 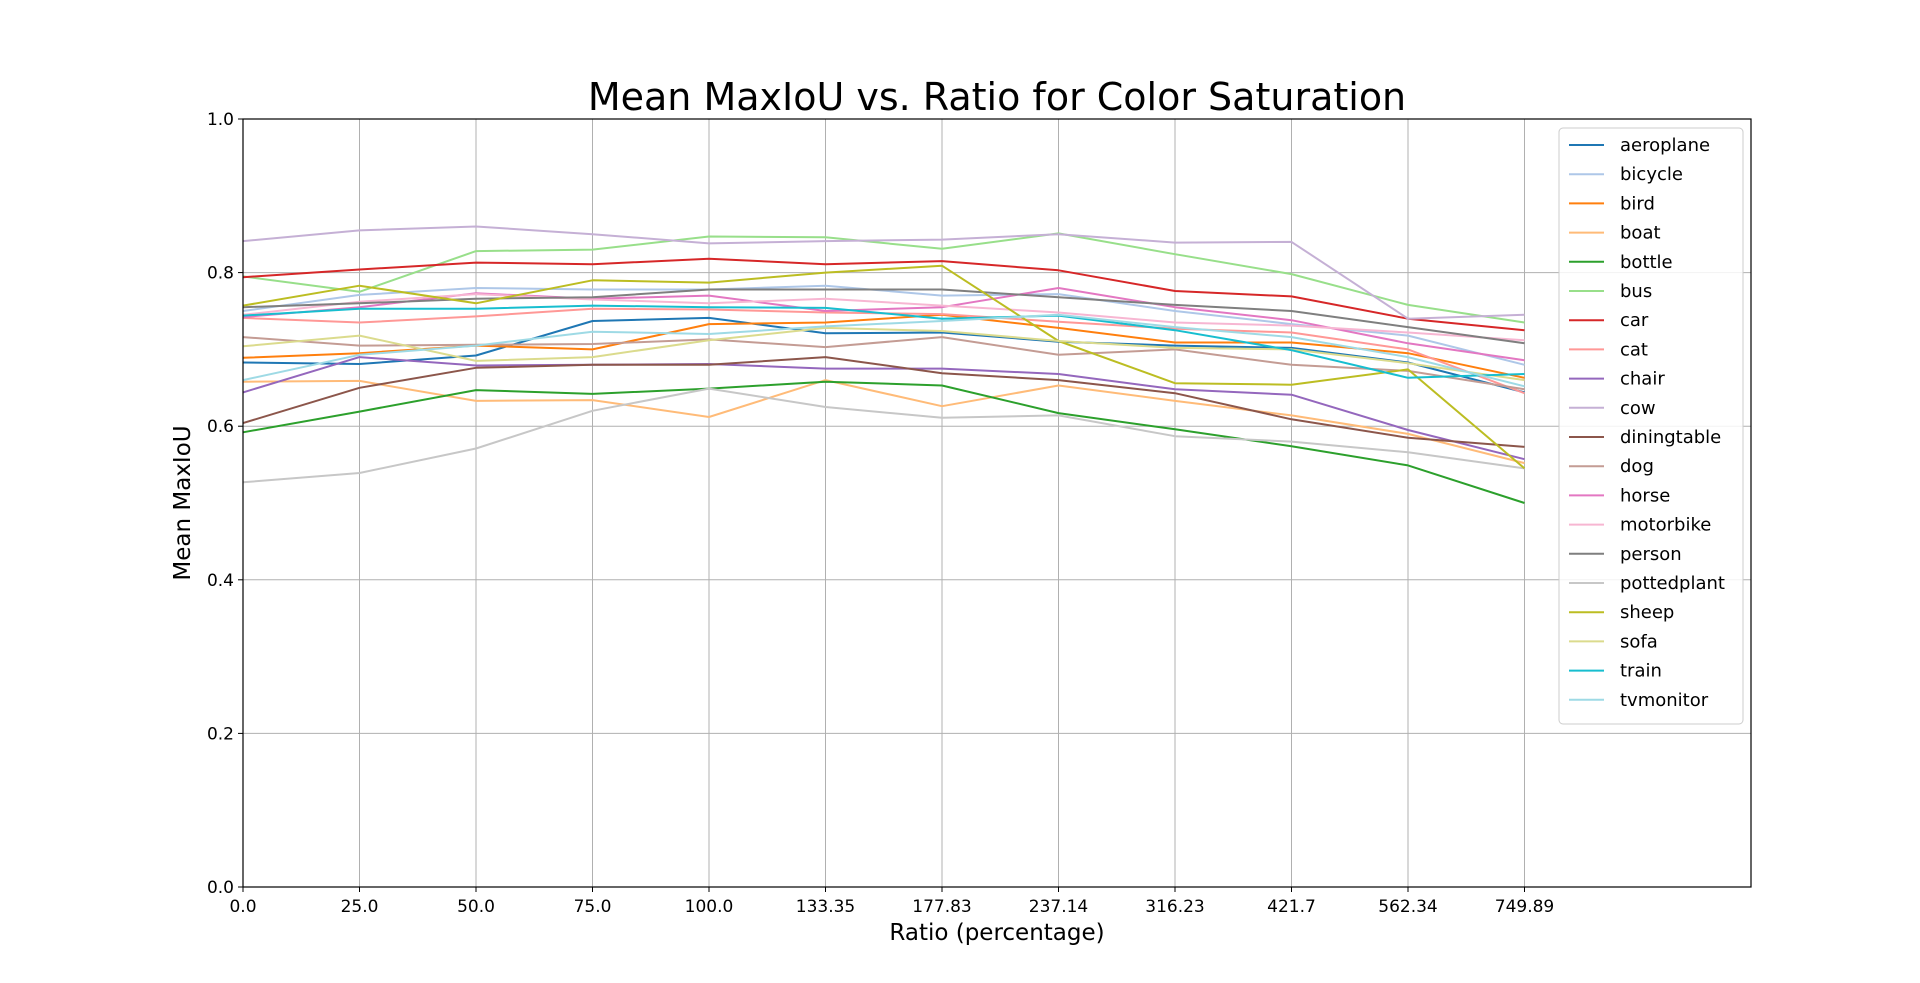 What do you see at coordinates (1637, 466) in the screenshot?
I see `legend-label: dog` at bounding box center [1637, 466].